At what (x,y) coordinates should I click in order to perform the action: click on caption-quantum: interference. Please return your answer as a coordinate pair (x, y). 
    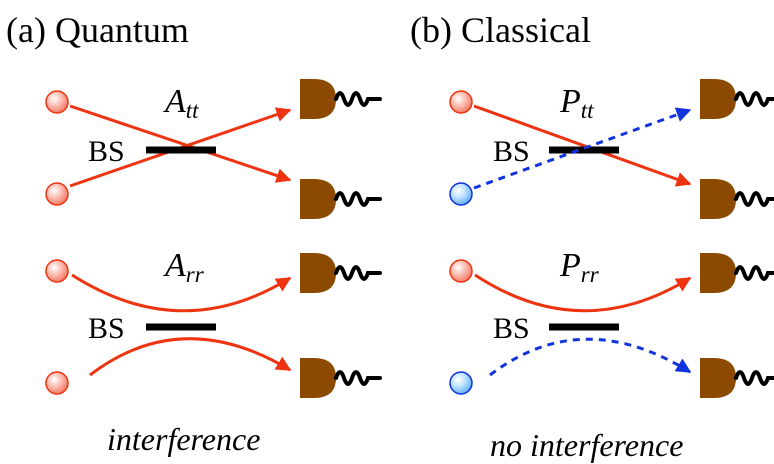
    Looking at the image, I should click on (183, 439).